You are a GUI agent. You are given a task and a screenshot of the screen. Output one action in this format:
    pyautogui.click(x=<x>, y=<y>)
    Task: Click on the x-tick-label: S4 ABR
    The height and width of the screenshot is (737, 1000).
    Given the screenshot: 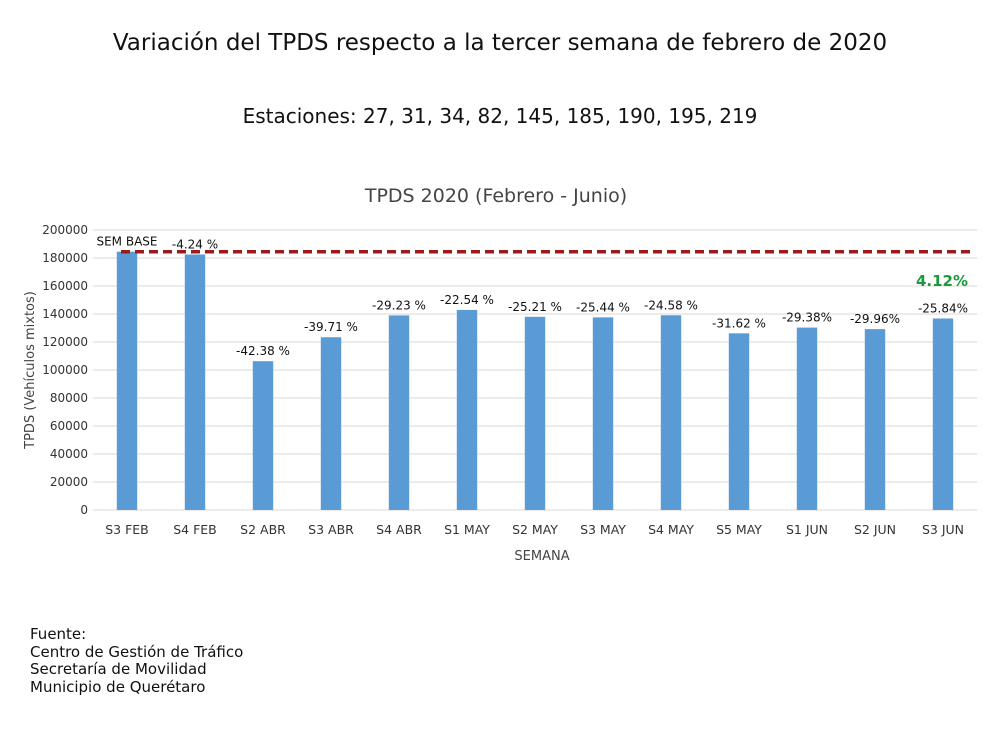 What is the action you would take?
    pyautogui.click(x=399, y=529)
    